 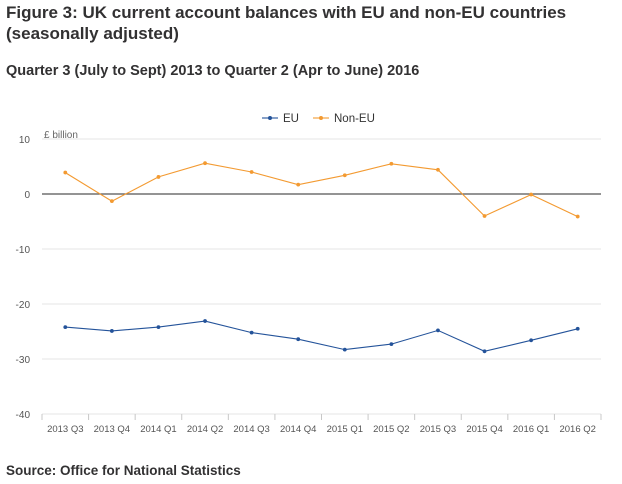 I want to click on x-tick-label: 2016 Q1, so click(x=531, y=429).